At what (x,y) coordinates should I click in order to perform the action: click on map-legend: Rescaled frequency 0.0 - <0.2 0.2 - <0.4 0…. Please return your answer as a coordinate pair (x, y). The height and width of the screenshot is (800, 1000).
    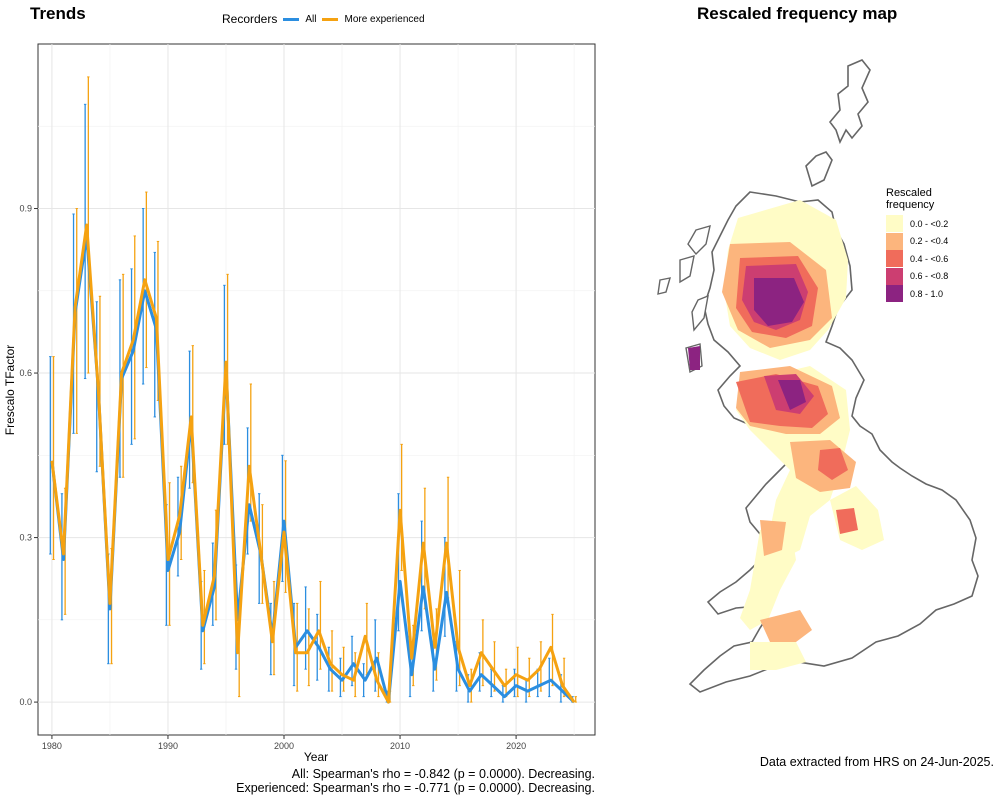
    Looking at the image, I should click on (917, 245).